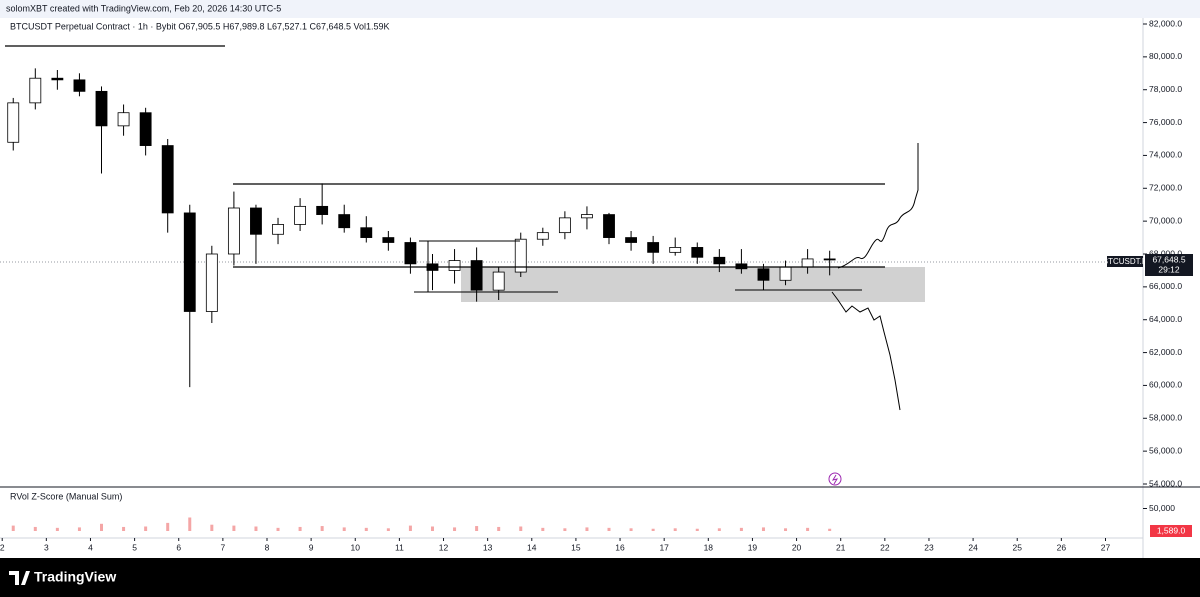  I want to click on price-tag: 67,648.5, so click(1168, 259).